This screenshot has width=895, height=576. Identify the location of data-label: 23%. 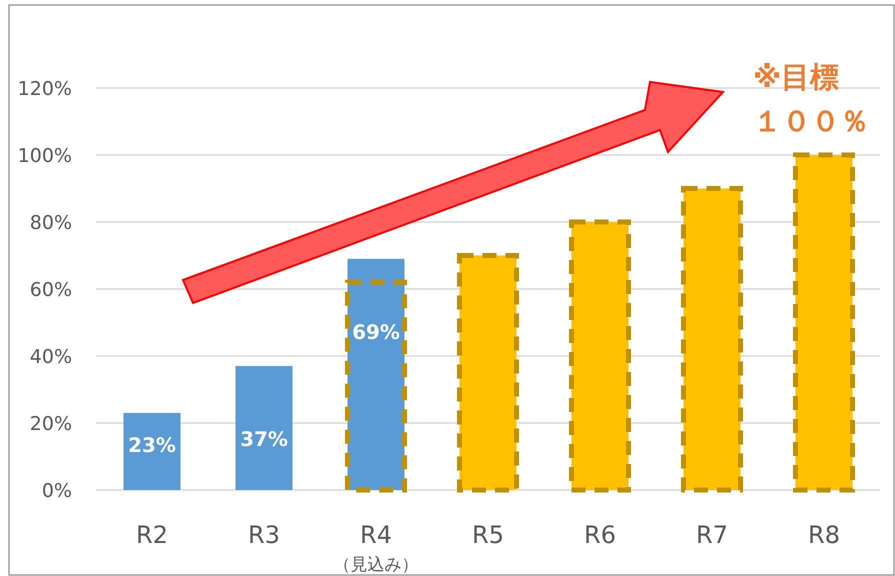
(152, 445).